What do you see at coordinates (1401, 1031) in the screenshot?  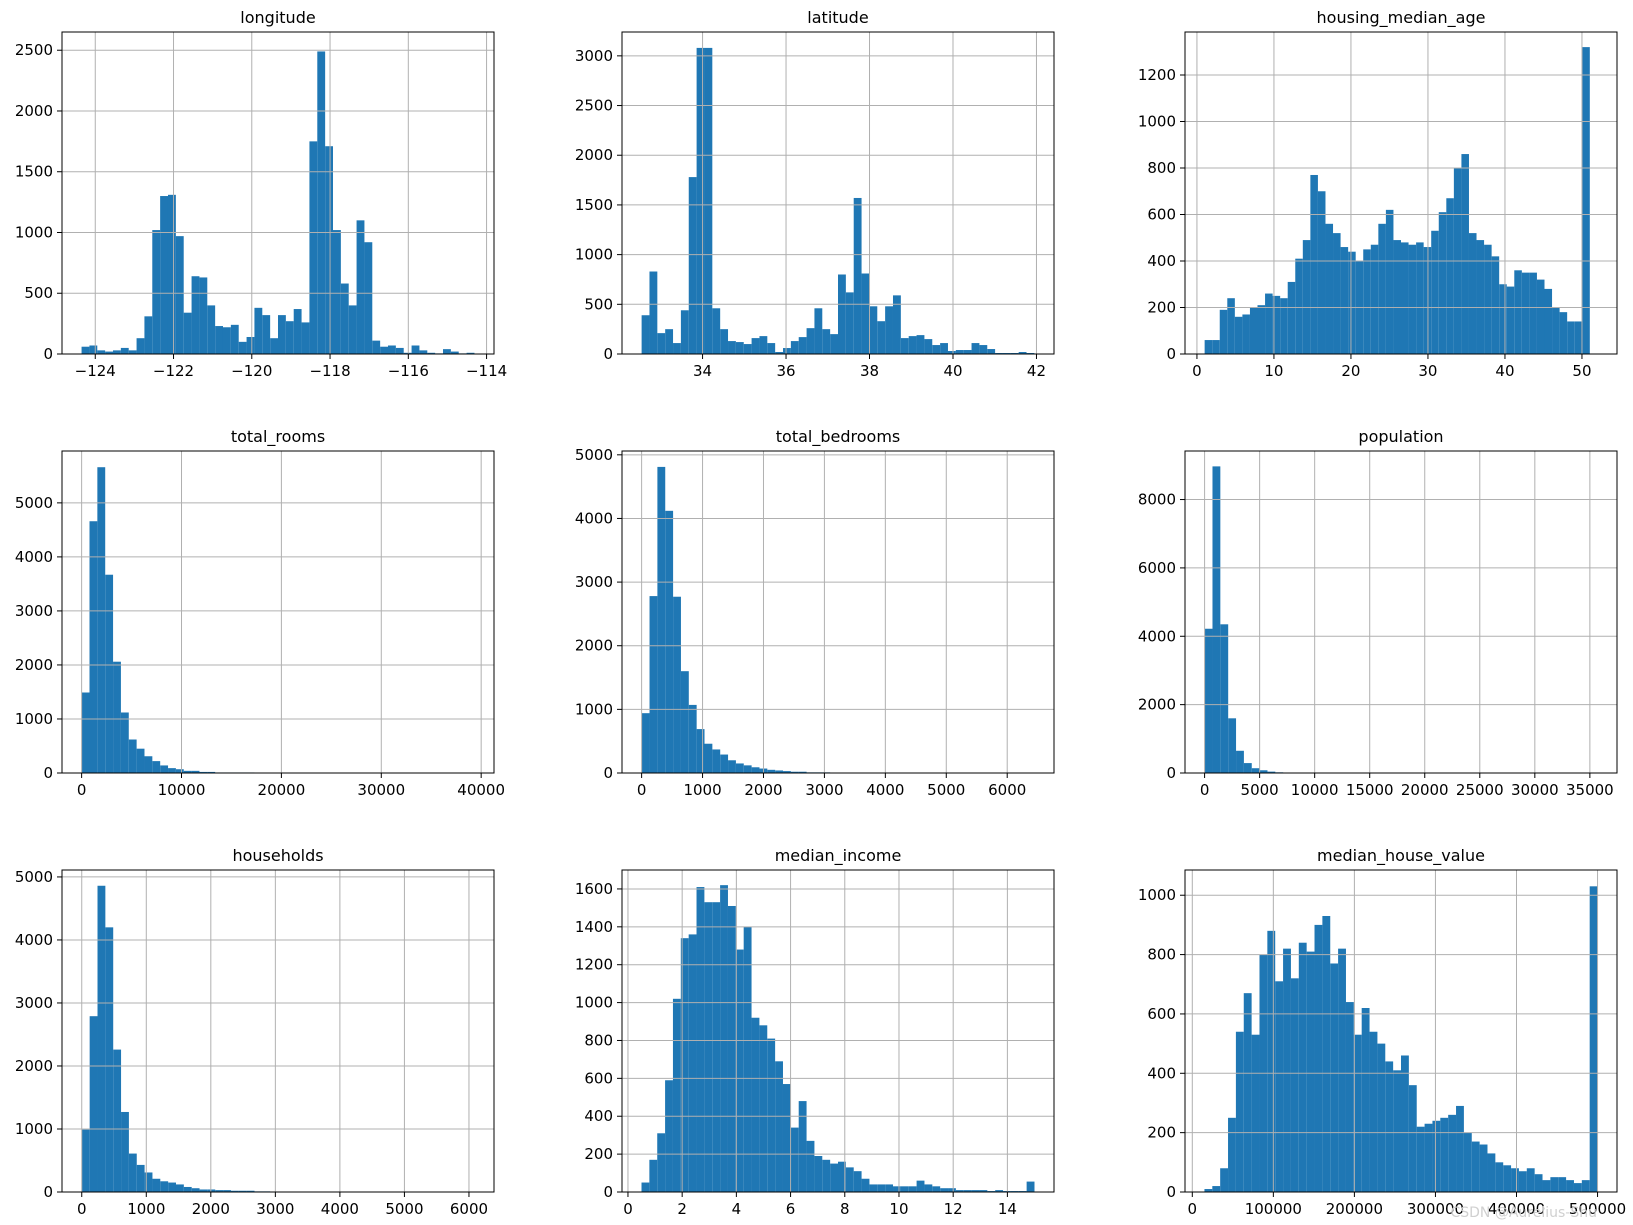 I see `gridlines` at bounding box center [1401, 1031].